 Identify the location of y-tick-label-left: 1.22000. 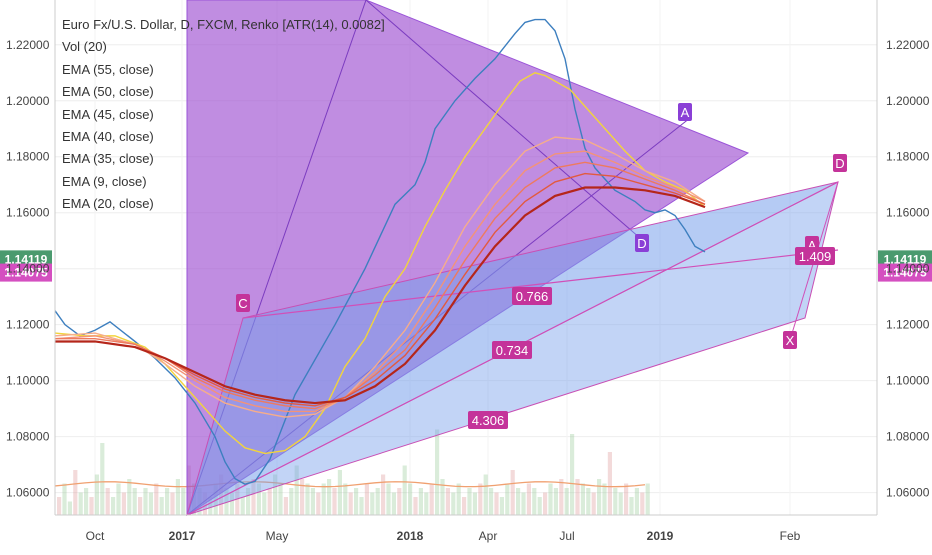
(28, 45).